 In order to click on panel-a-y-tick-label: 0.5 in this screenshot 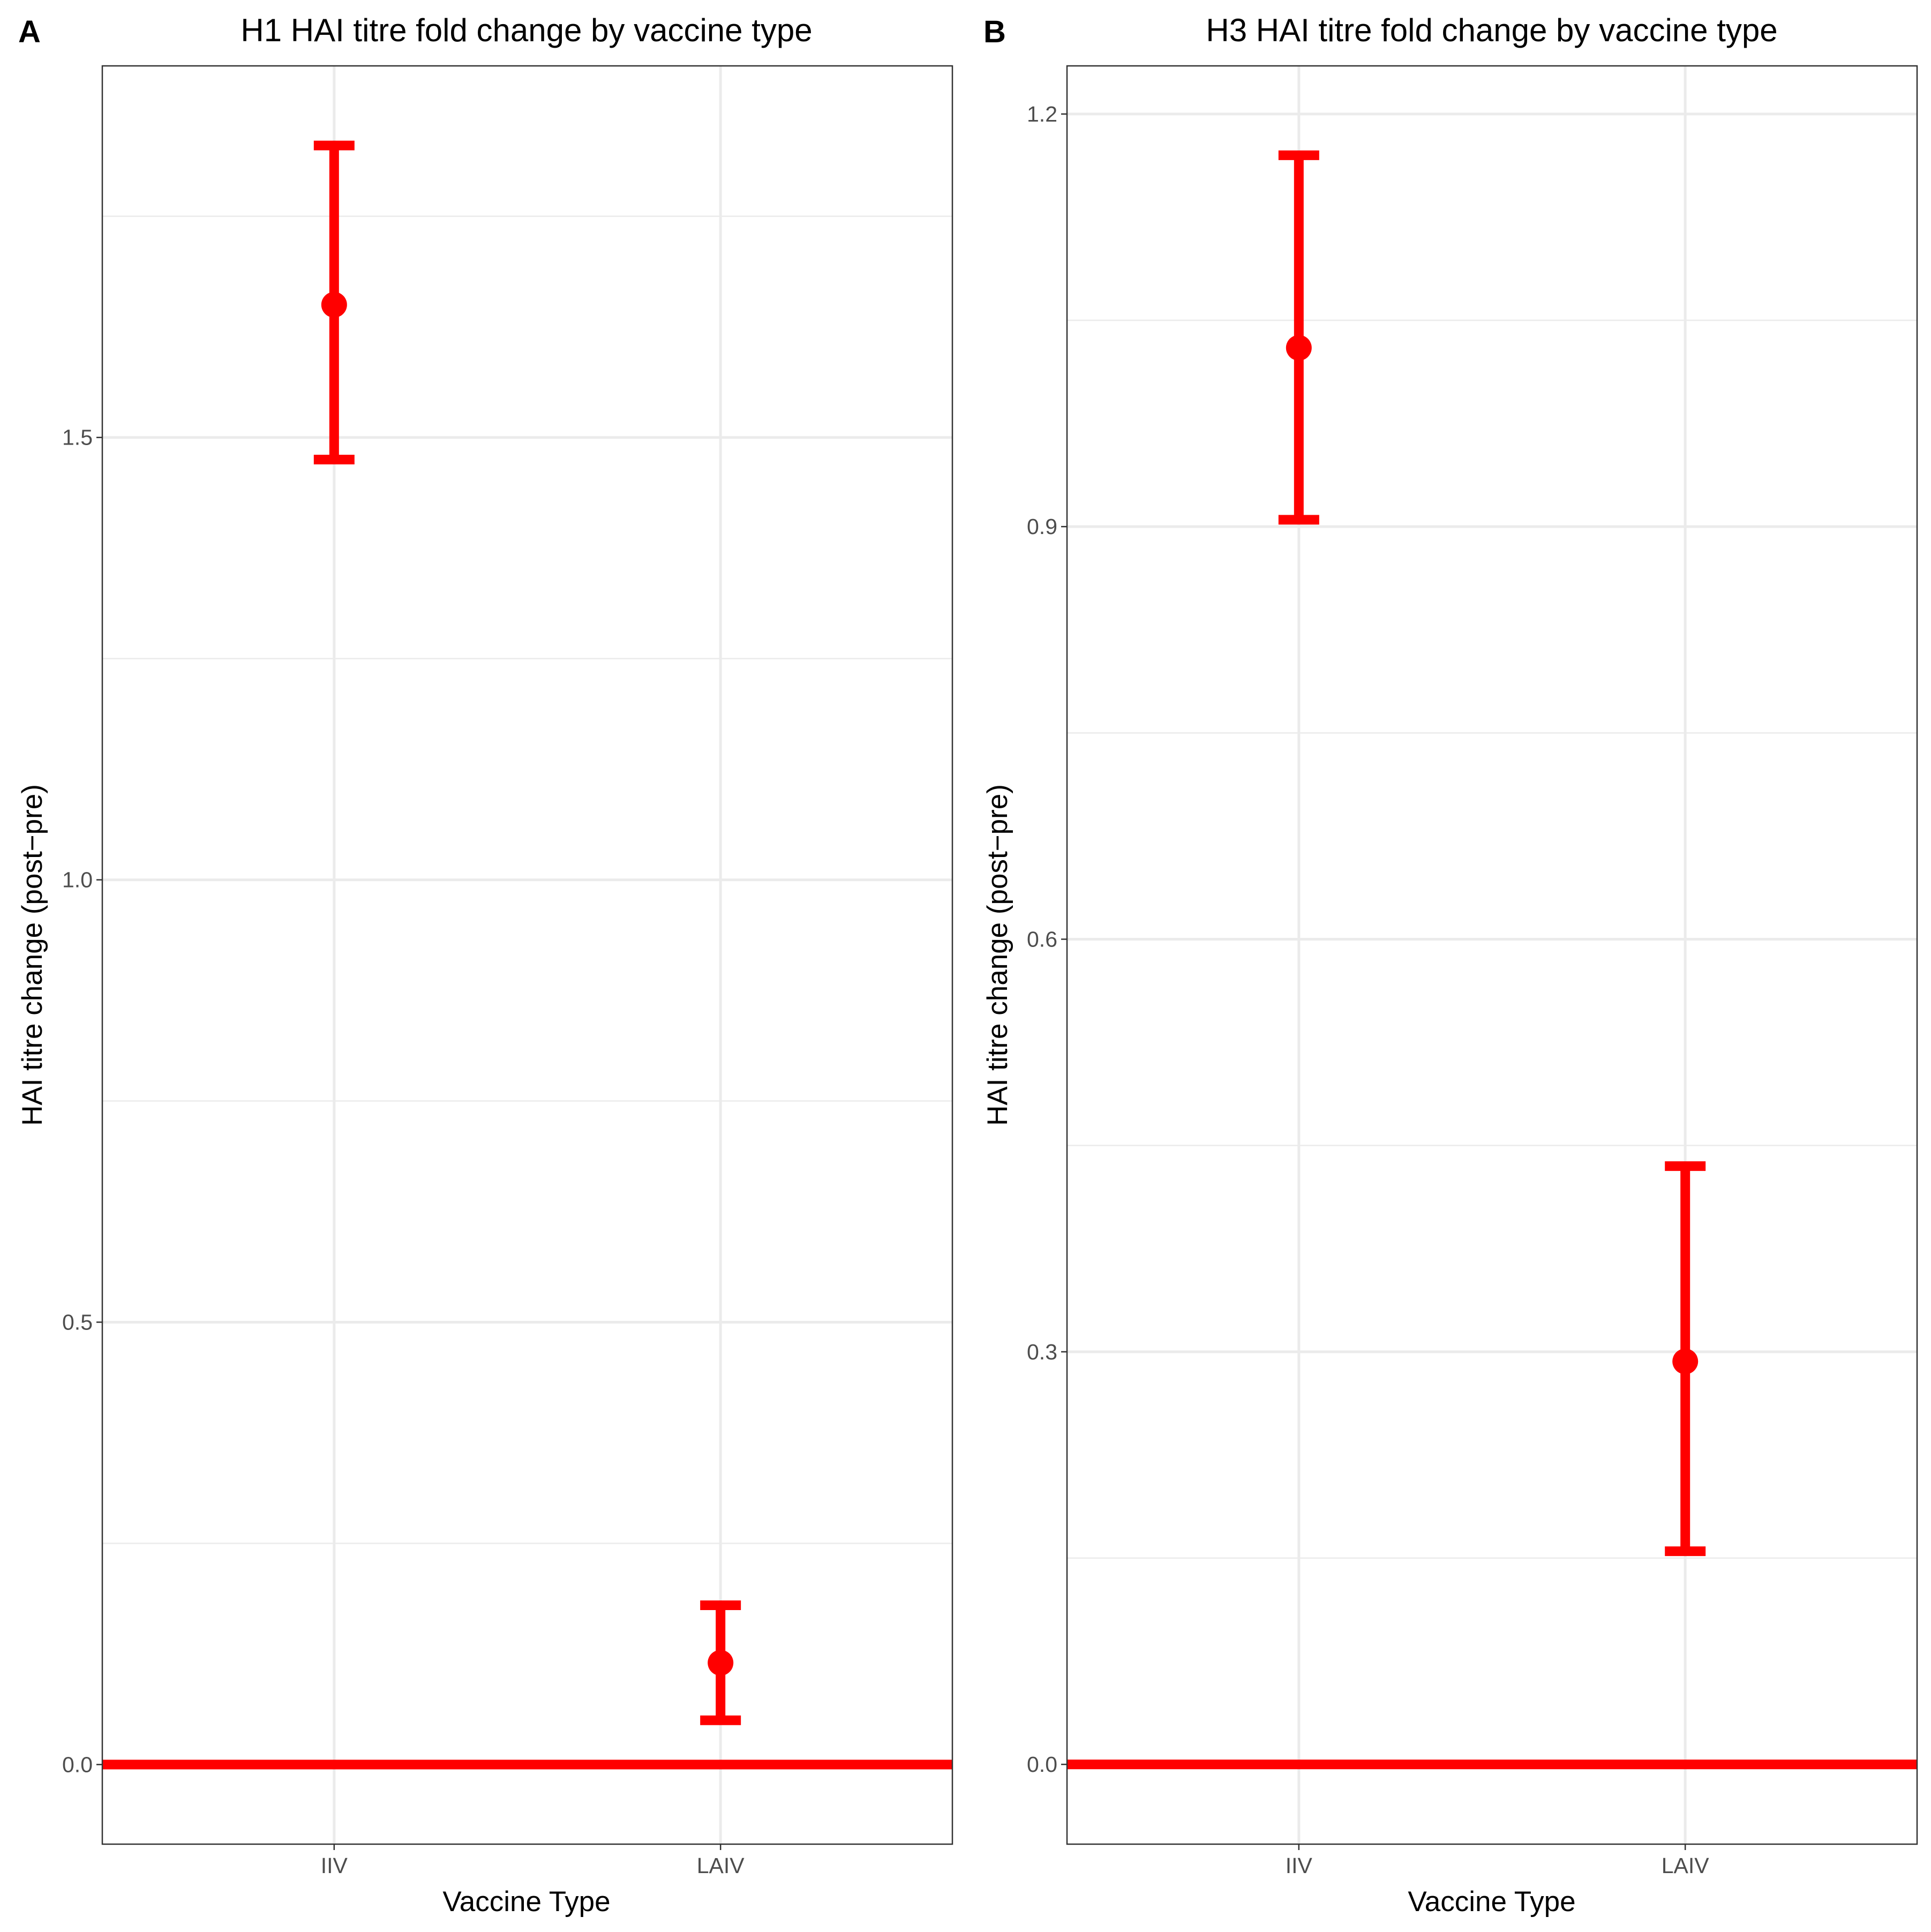, I will do `click(78, 1322)`.